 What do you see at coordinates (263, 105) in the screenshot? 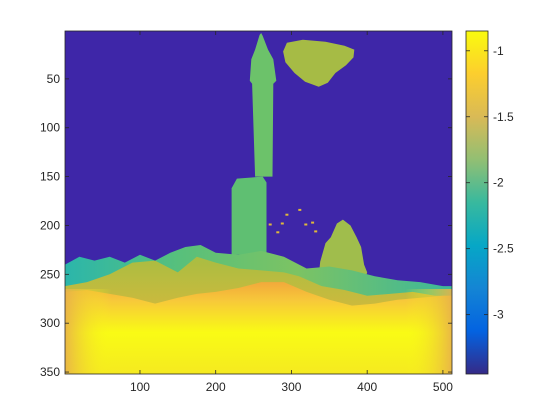
I see `lighthouse-tower-region` at bounding box center [263, 105].